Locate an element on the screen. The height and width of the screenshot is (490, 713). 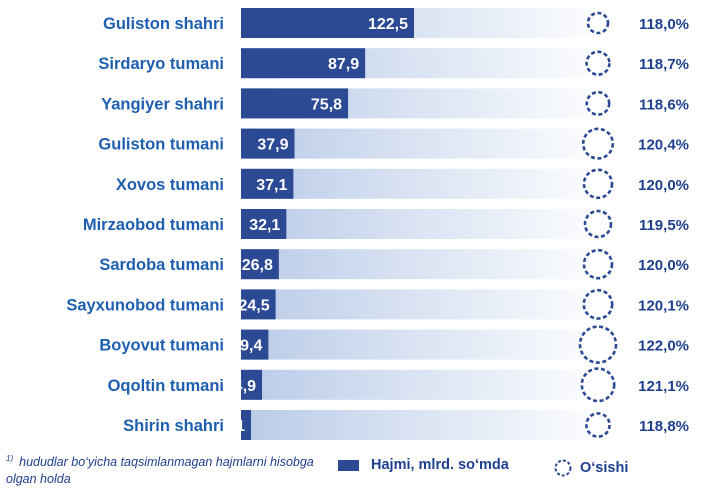
growth-value-label: 119,5% is located at coordinates (664, 225).